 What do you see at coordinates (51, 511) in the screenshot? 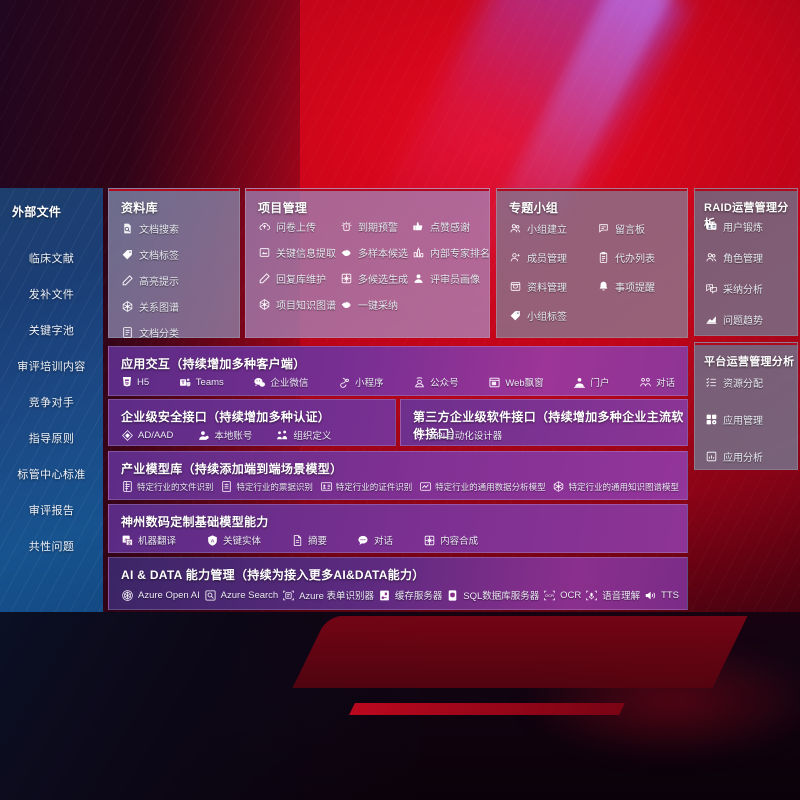
I see `sidebar-item-7: 审评报告` at bounding box center [51, 511].